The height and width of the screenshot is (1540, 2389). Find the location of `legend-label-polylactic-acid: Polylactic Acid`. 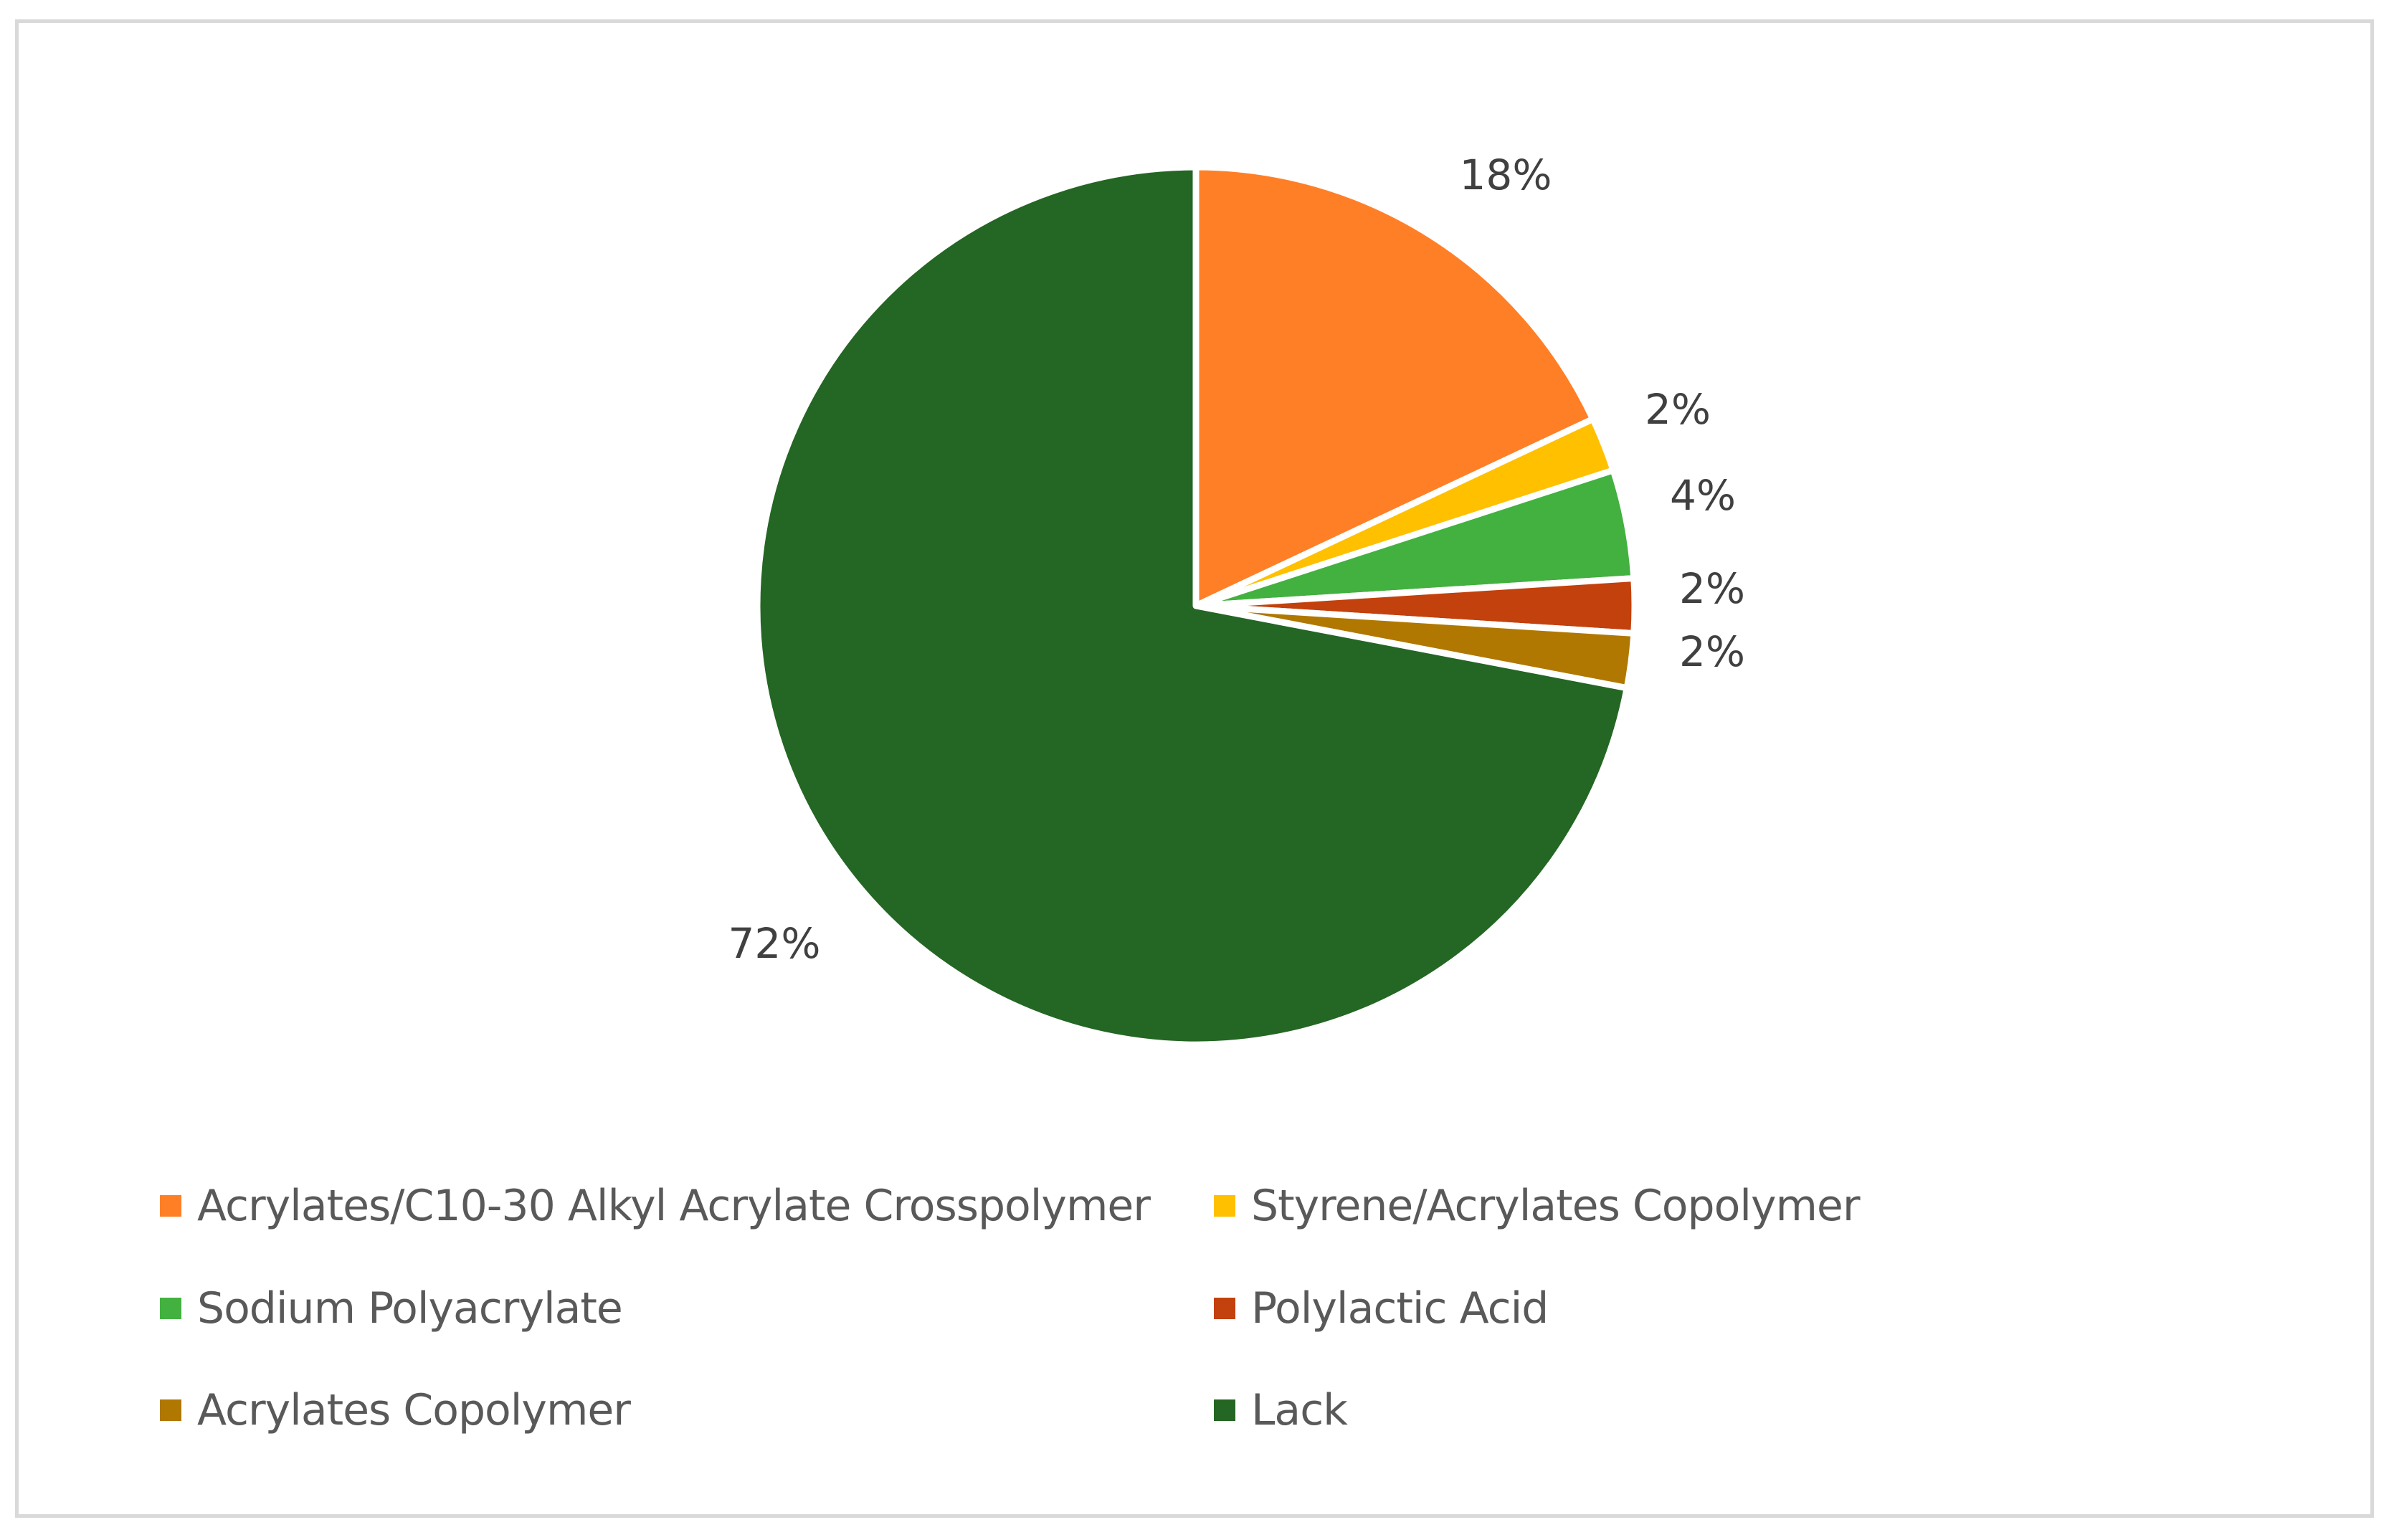

legend-label-polylactic-acid: Polylactic Acid is located at coordinates (1400, 1308).